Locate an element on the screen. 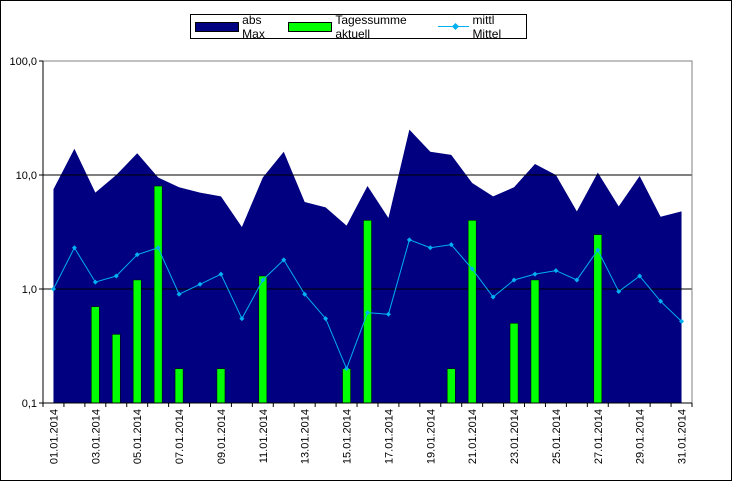 This screenshot has width=732, height=481. point-05.01.2014 is located at coordinates (137, 255).